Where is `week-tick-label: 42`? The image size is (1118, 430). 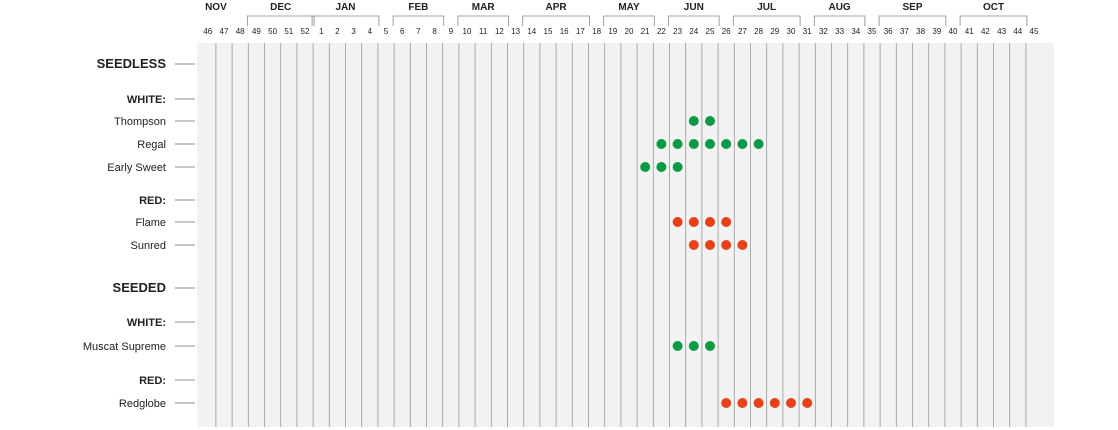 week-tick-label: 42 is located at coordinates (985, 31).